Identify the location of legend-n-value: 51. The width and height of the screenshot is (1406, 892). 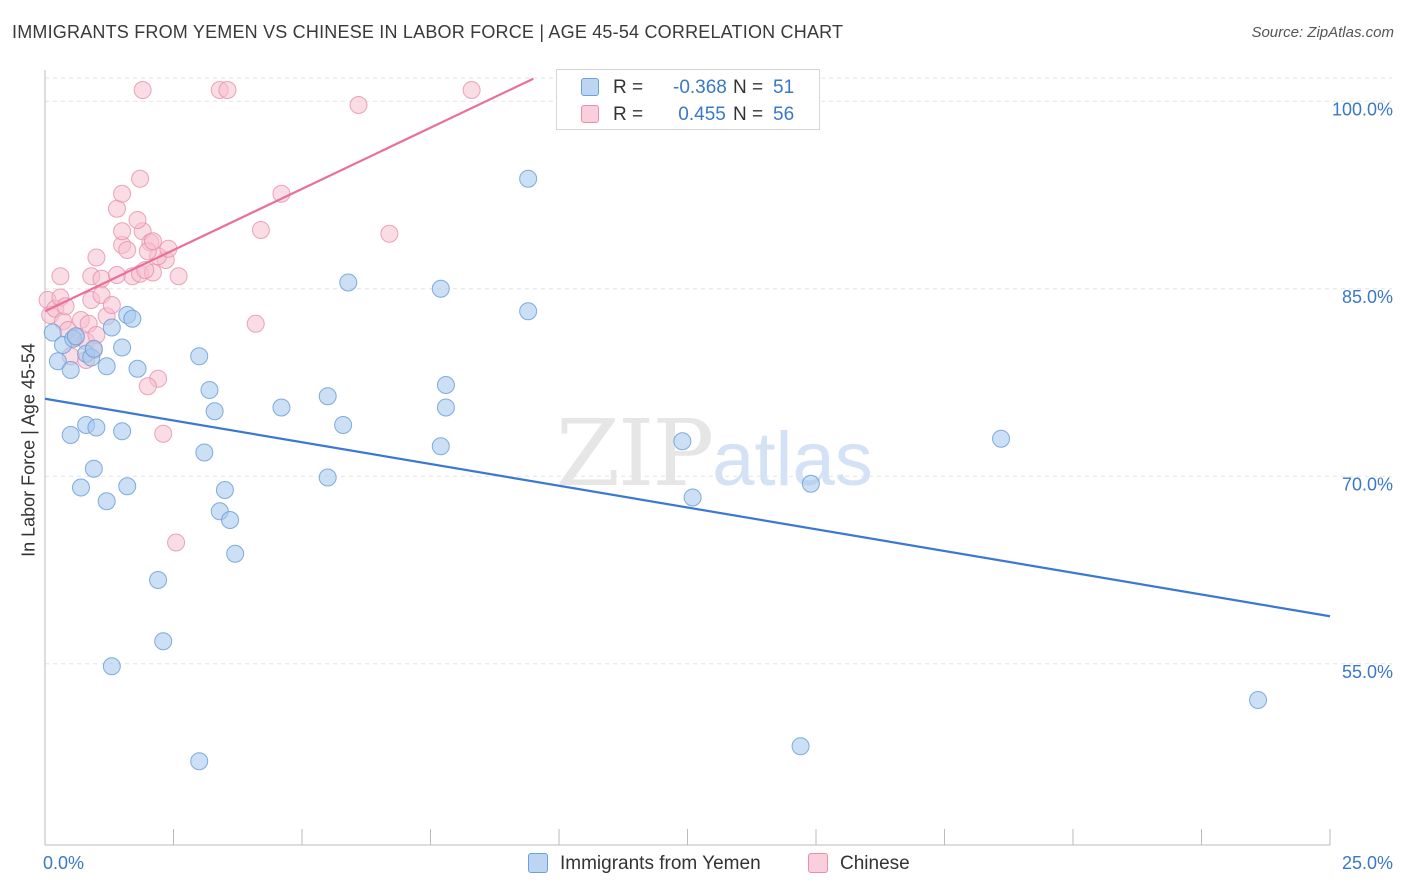
(784, 87).